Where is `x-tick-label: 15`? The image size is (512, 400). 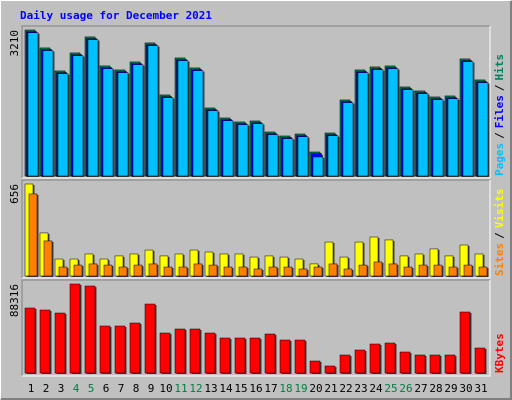 x-tick-label: 15 is located at coordinates (240, 388).